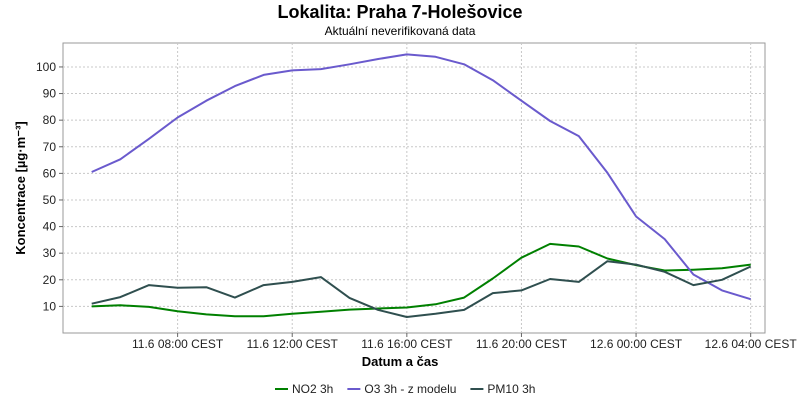 Image resolution: width=800 pixels, height=400 pixels. What do you see at coordinates (50, 120) in the screenshot?
I see `y-tick-label: 80` at bounding box center [50, 120].